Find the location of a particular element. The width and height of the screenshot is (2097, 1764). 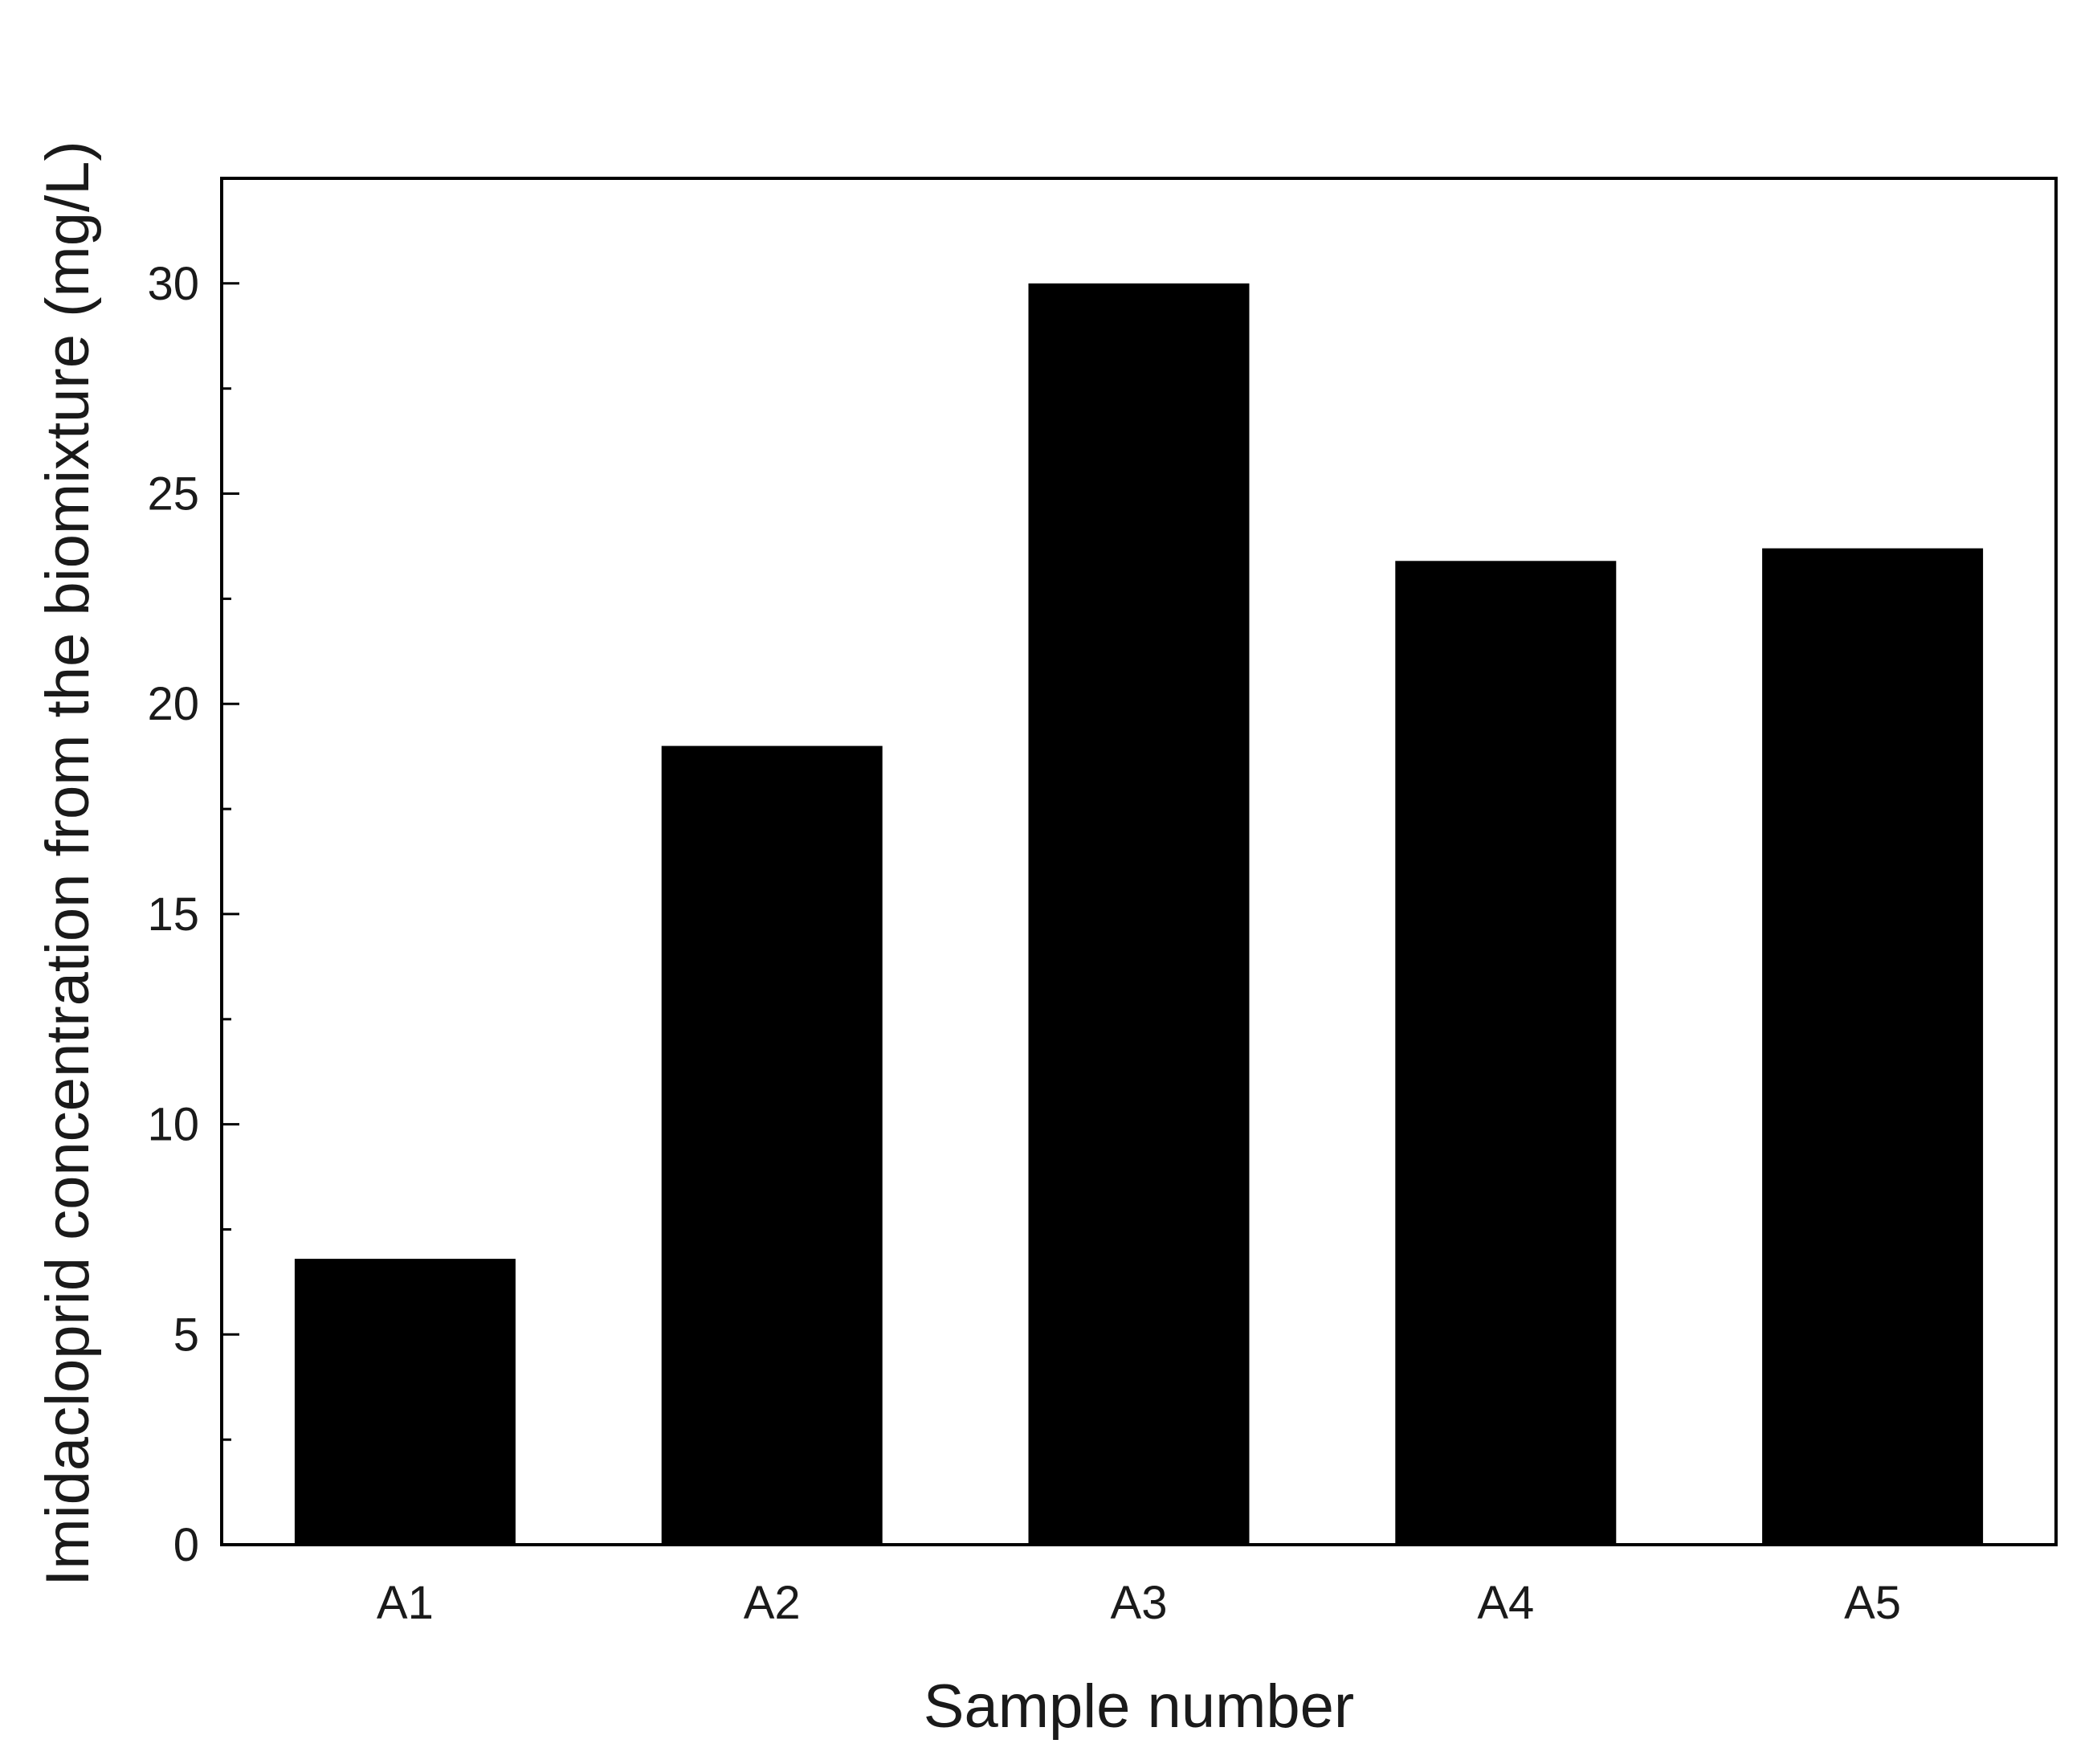

x-tick-label: A4 is located at coordinates (1505, 1603).